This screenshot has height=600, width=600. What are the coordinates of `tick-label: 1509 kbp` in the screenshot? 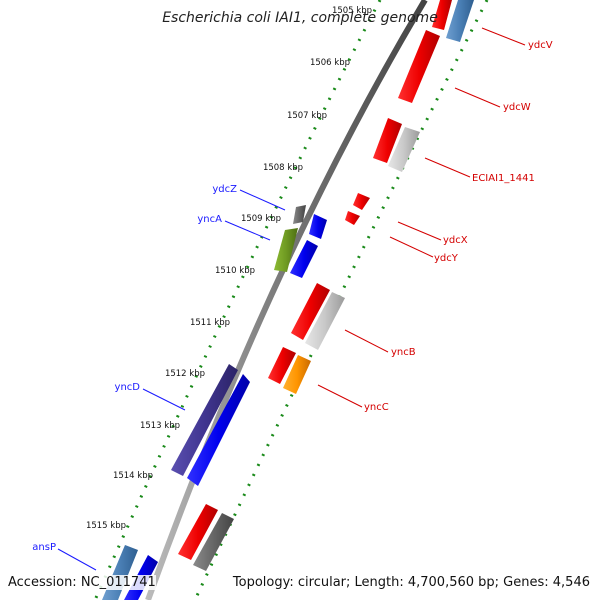 It's located at (261, 219).